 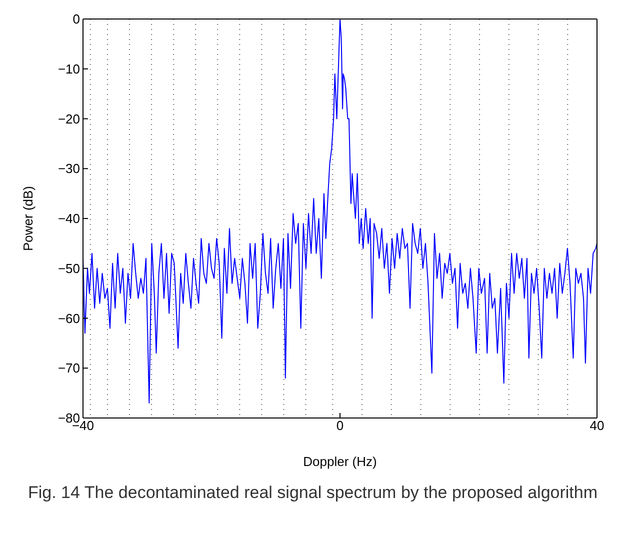 What do you see at coordinates (69, 218) in the screenshot?
I see `y-tick-label: −40` at bounding box center [69, 218].